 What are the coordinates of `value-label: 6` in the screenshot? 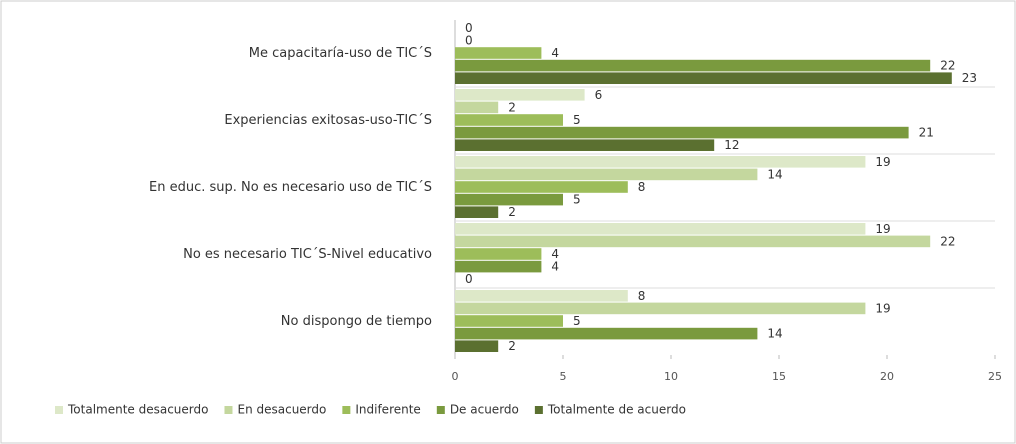 It's located at (599, 95).